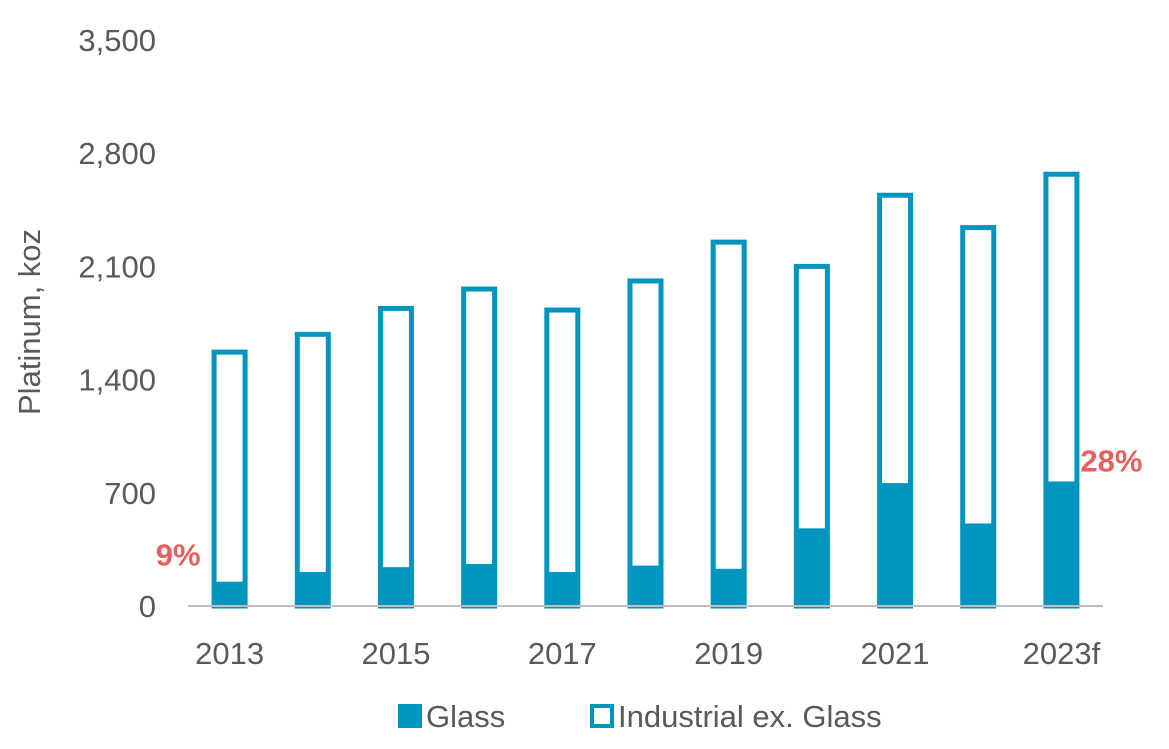 Image resolution: width=1169 pixels, height=749 pixels. I want to click on annotations: 9% 28%, so click(649, 507).